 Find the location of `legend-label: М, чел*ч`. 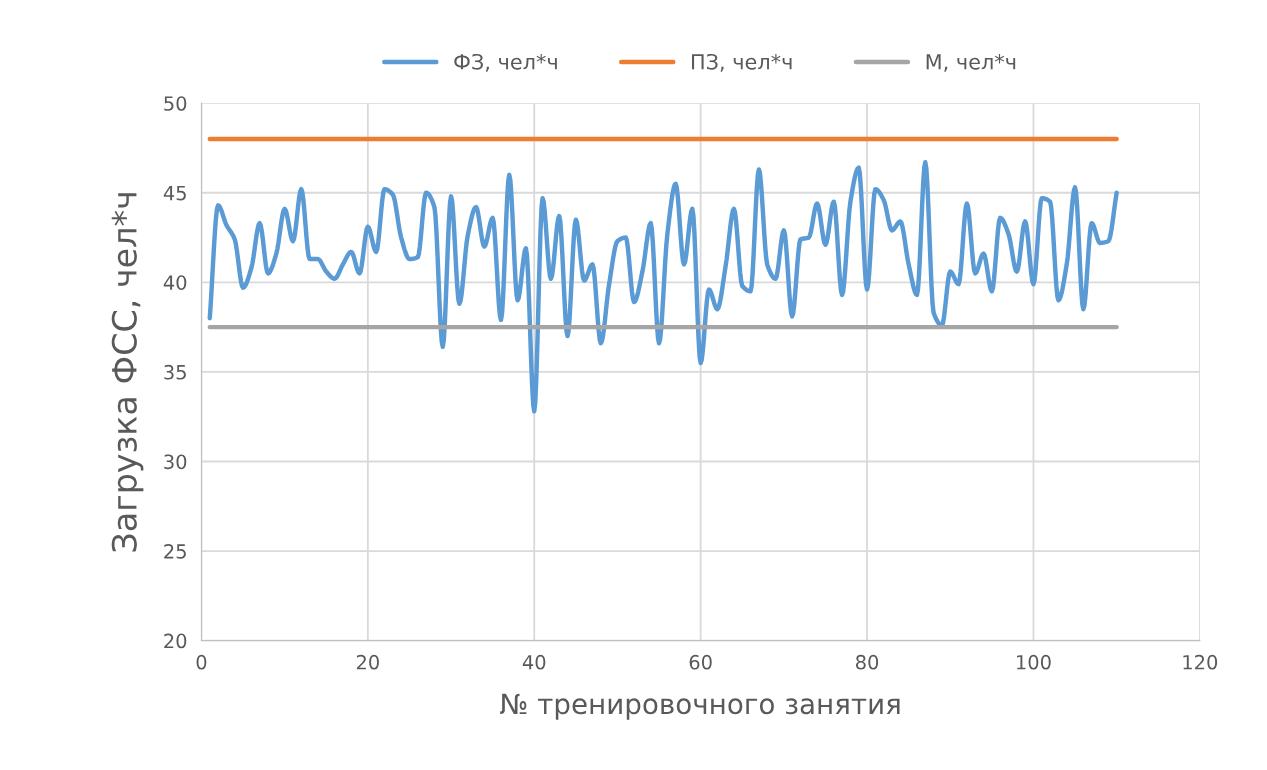

legend-label: М, чел*ч is located at coordinates (971, 62).